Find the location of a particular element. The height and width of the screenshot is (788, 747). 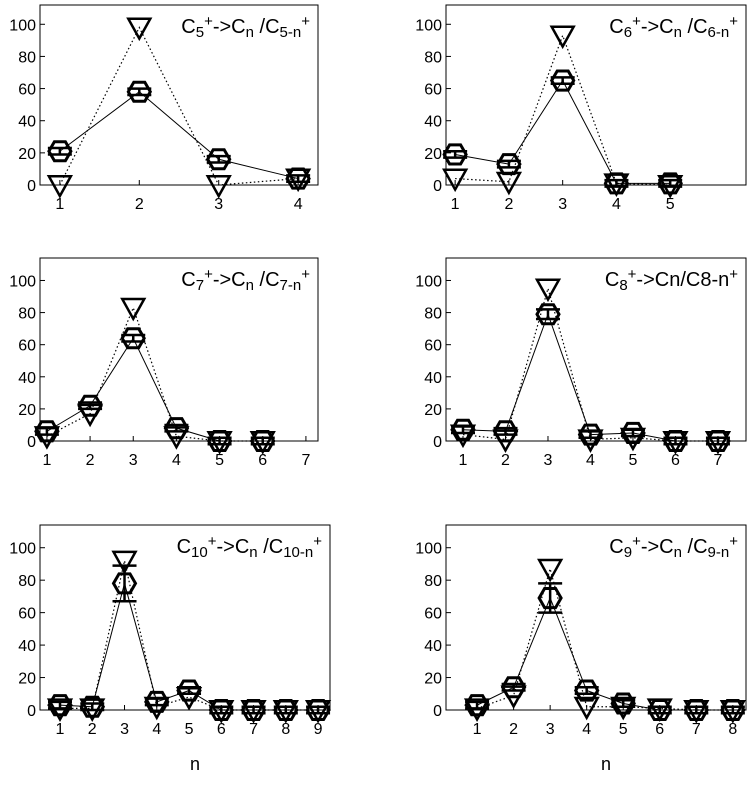

title-part: 10-n is located at coordinates (298, 552).